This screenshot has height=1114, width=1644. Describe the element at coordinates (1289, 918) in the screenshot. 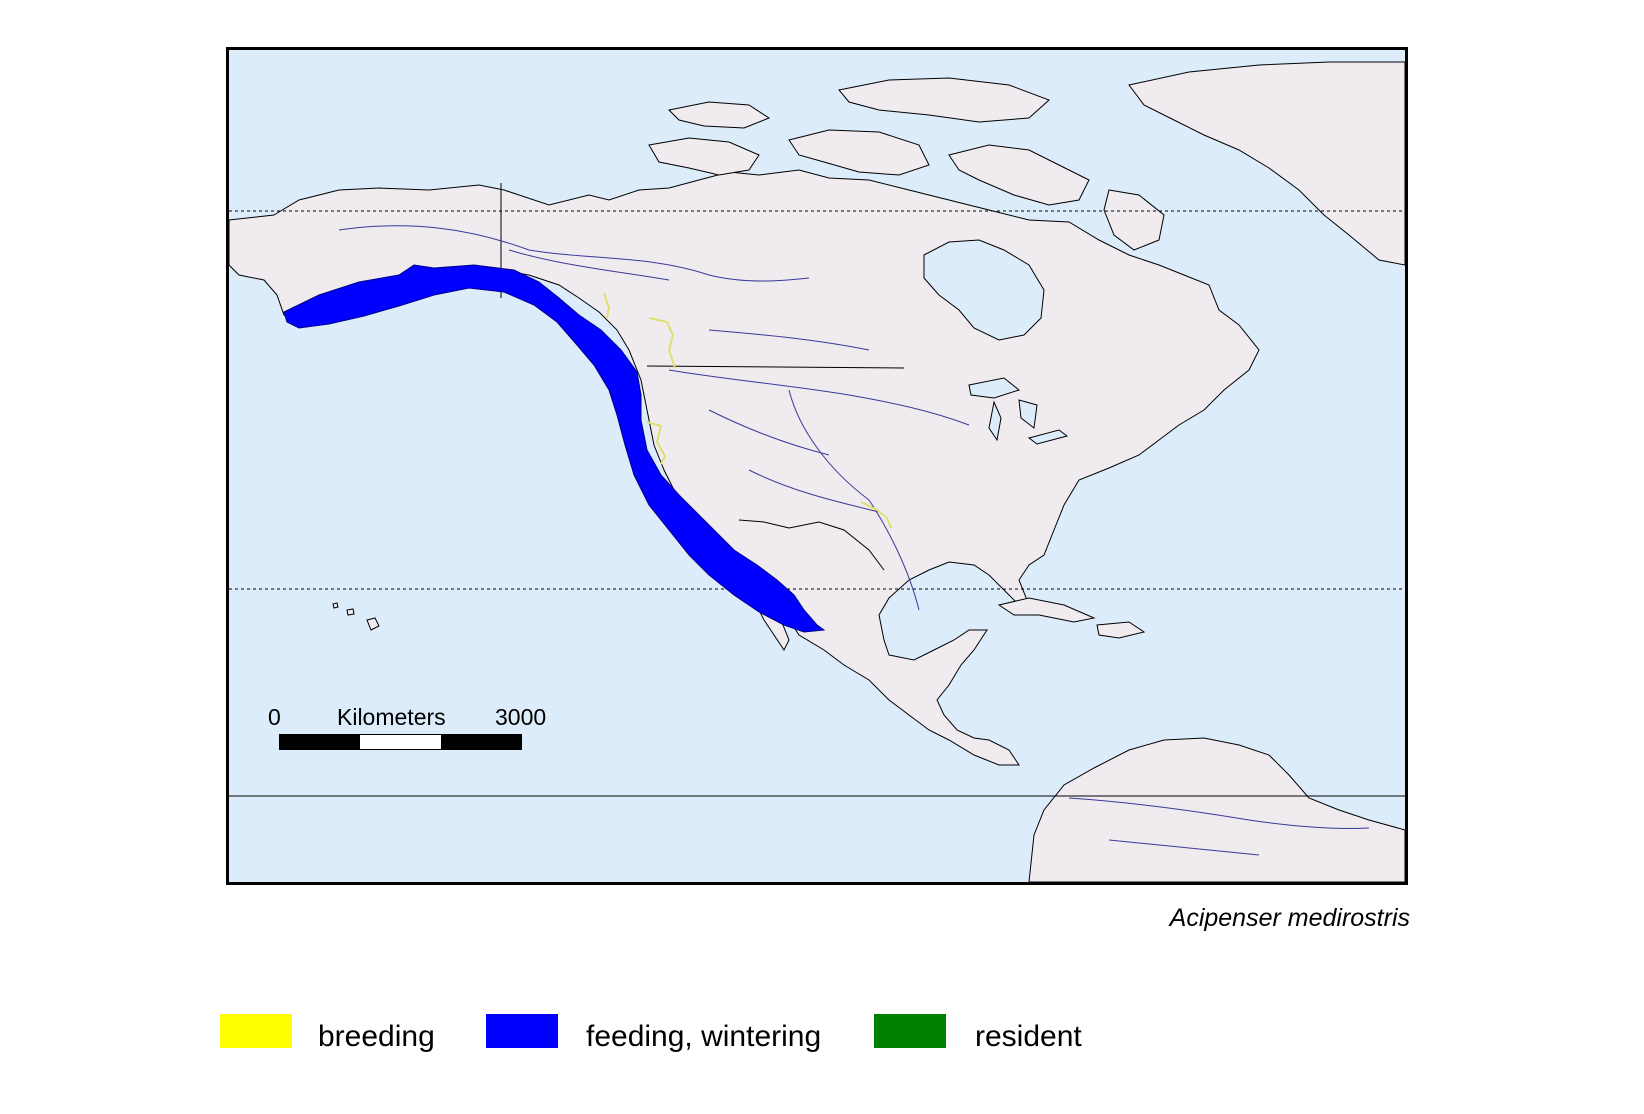

I see `species-name: Acipenser medirostris` at that location.